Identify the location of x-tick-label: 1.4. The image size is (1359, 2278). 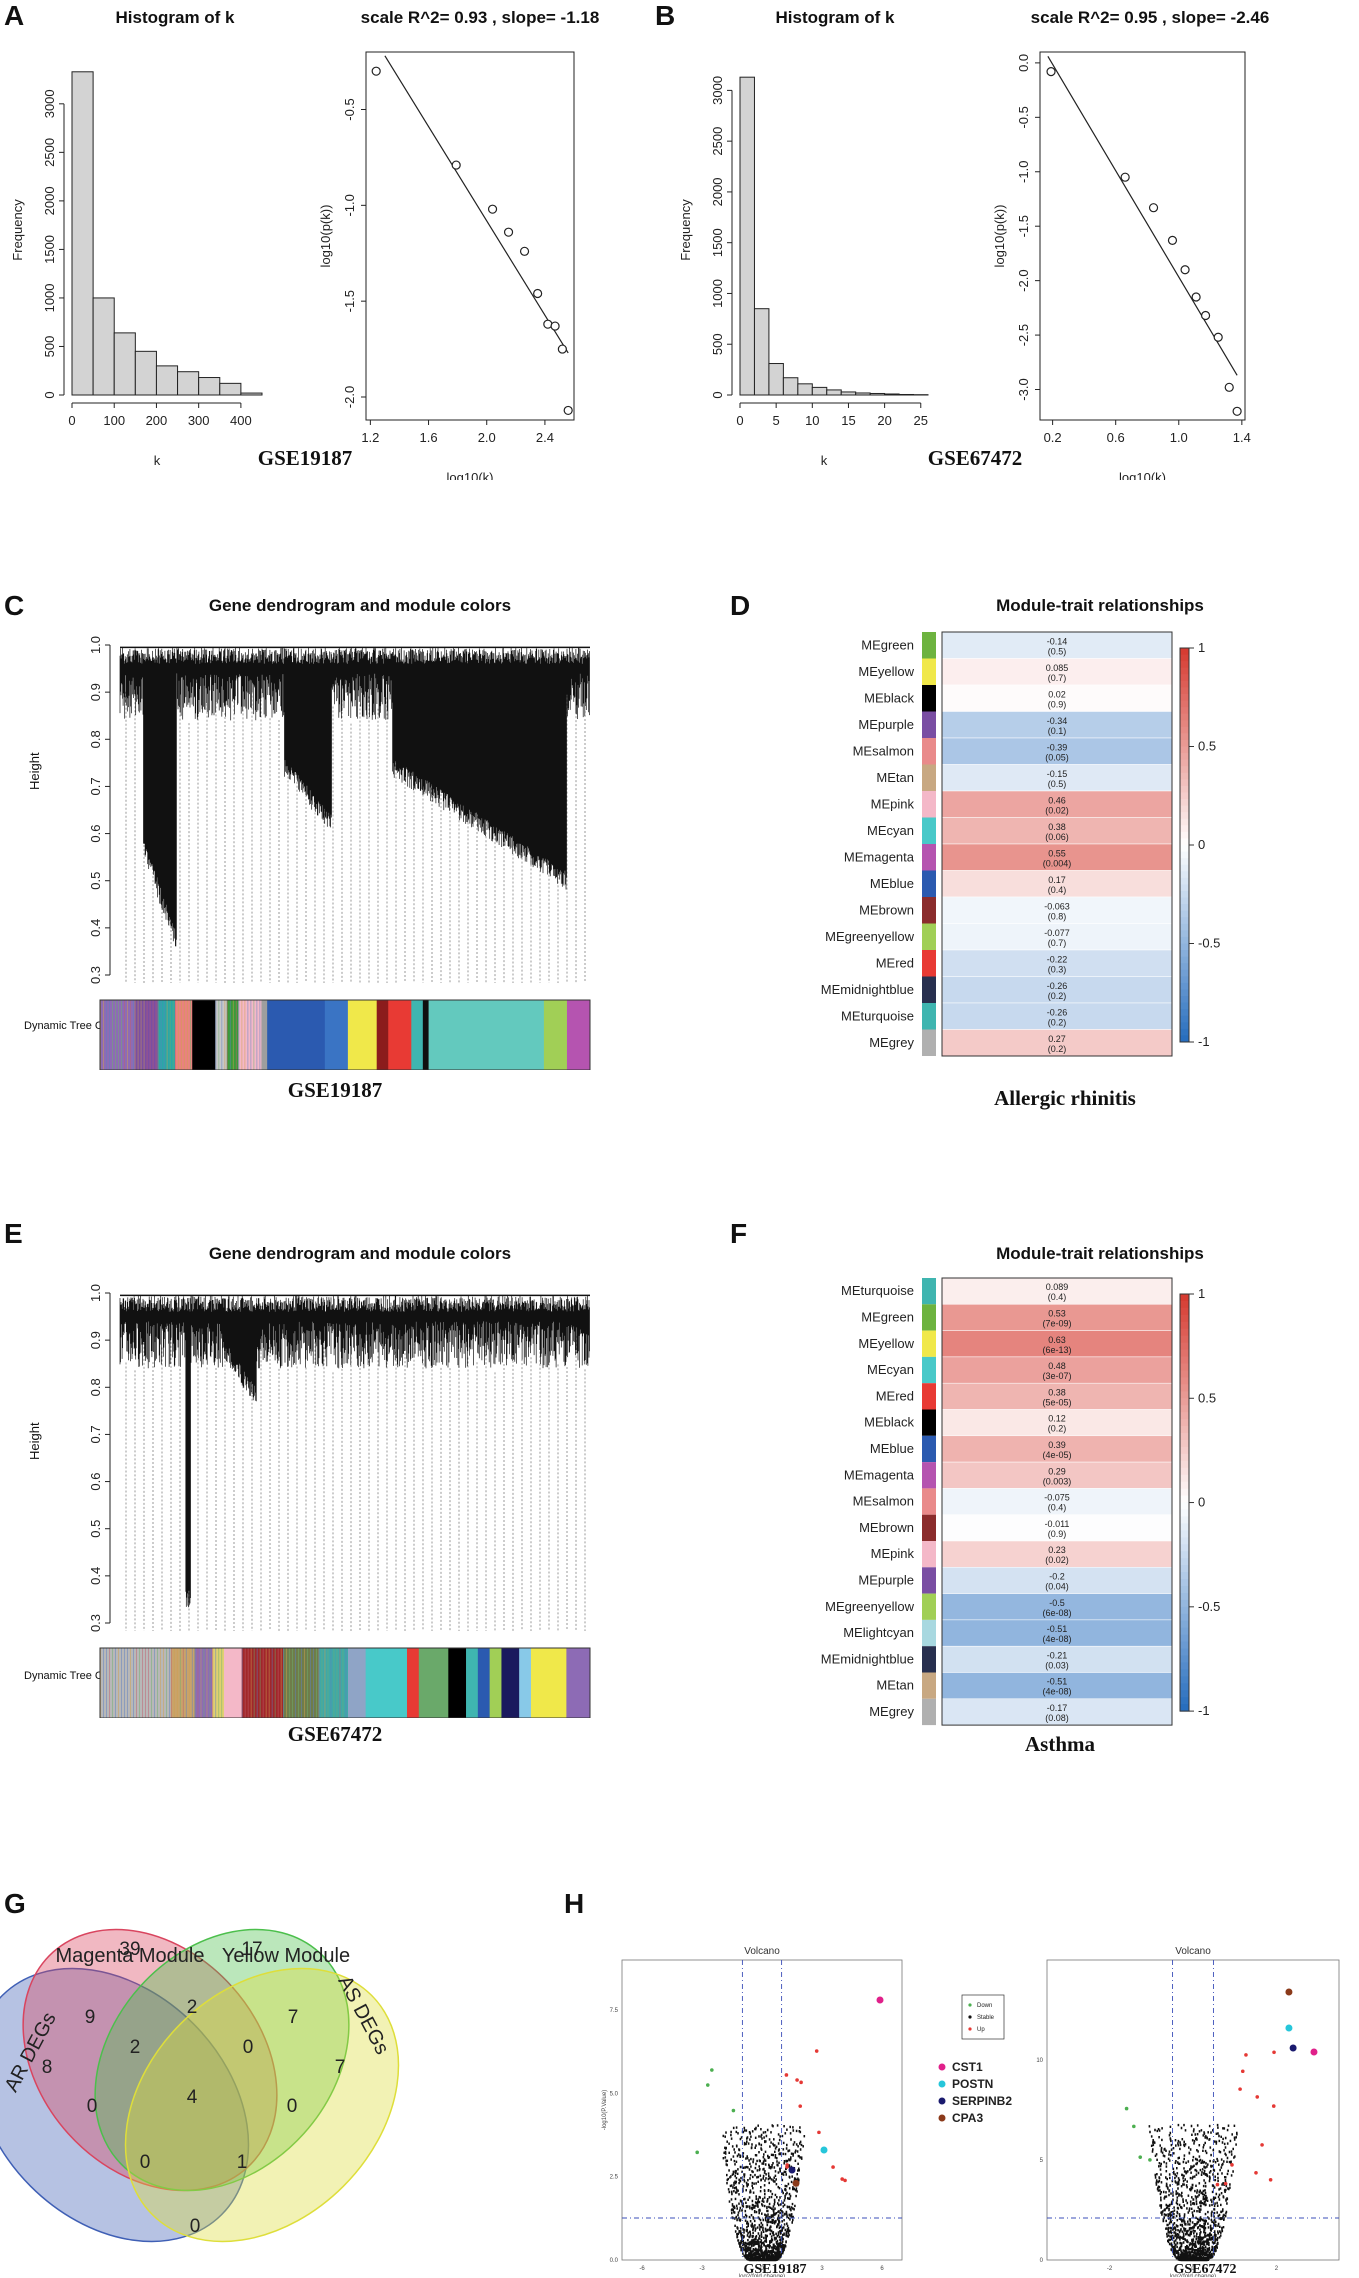
(1242, 437).